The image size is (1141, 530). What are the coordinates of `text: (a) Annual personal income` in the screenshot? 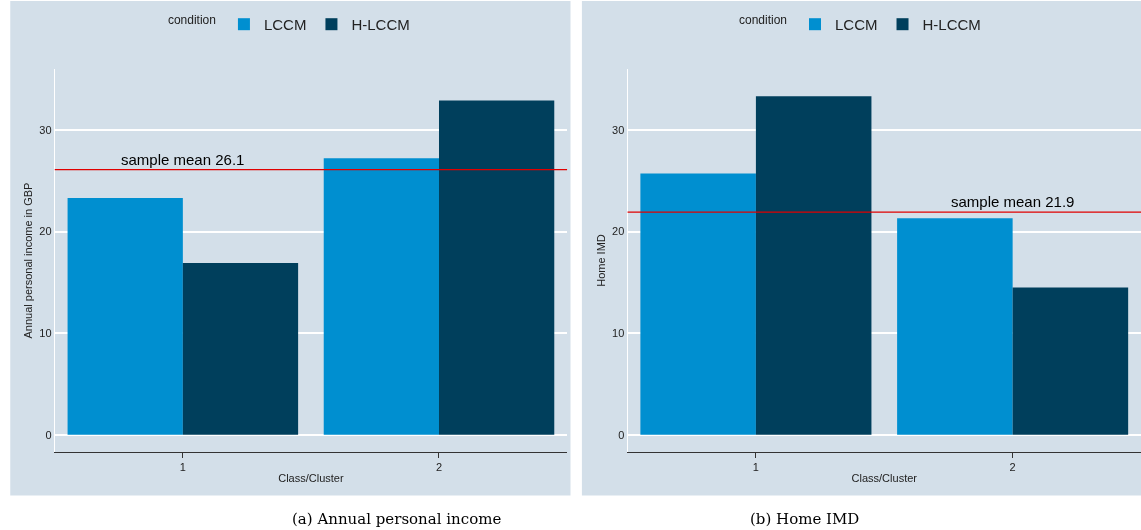 It's located at (397, 519).